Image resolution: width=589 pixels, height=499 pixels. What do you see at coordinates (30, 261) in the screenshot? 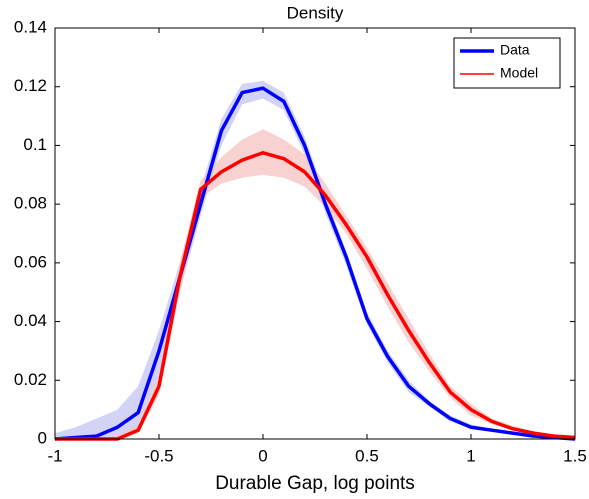
I see `y-tick-label: 0.06` at bounding box center [30, 261].